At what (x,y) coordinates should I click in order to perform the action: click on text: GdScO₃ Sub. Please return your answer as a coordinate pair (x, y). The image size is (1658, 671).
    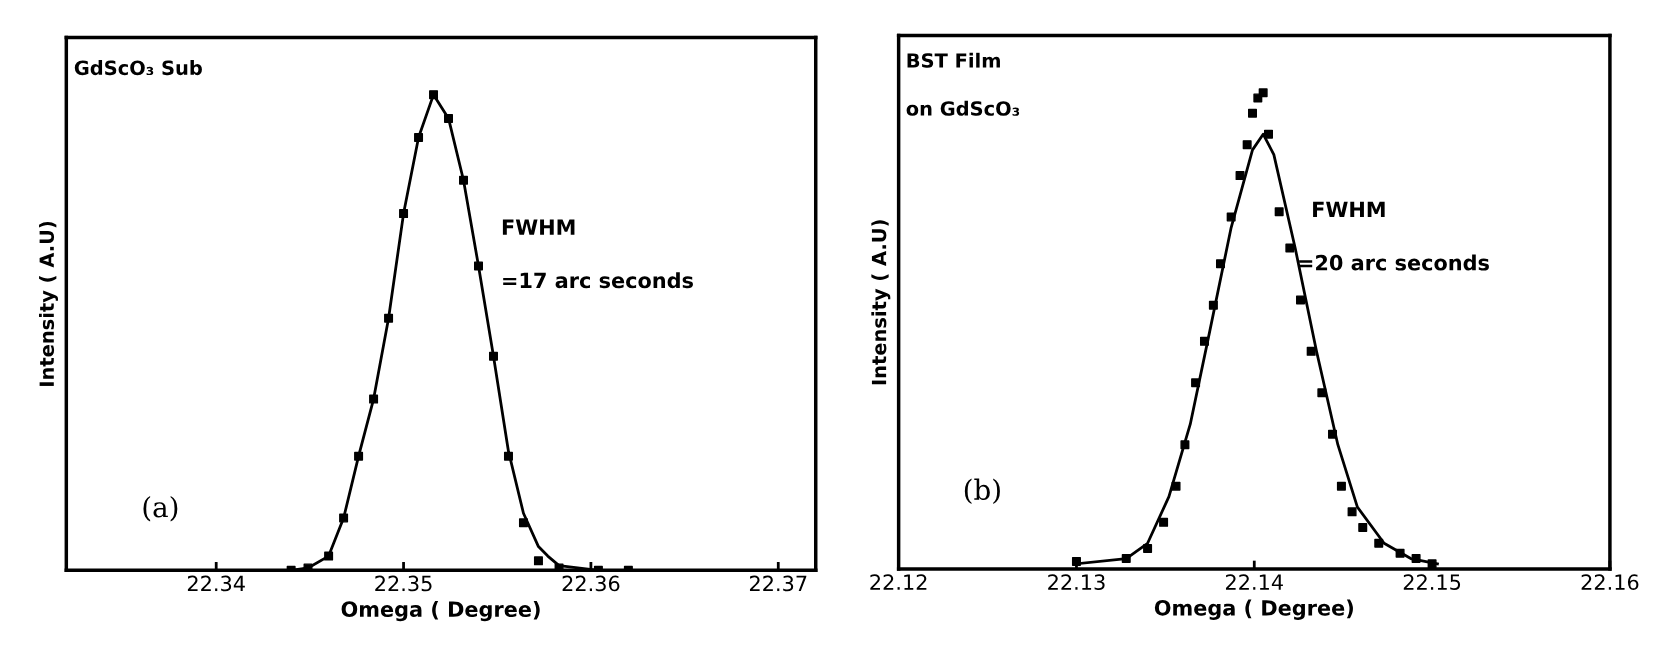
    Looking at the image, I should click on (138, 68).